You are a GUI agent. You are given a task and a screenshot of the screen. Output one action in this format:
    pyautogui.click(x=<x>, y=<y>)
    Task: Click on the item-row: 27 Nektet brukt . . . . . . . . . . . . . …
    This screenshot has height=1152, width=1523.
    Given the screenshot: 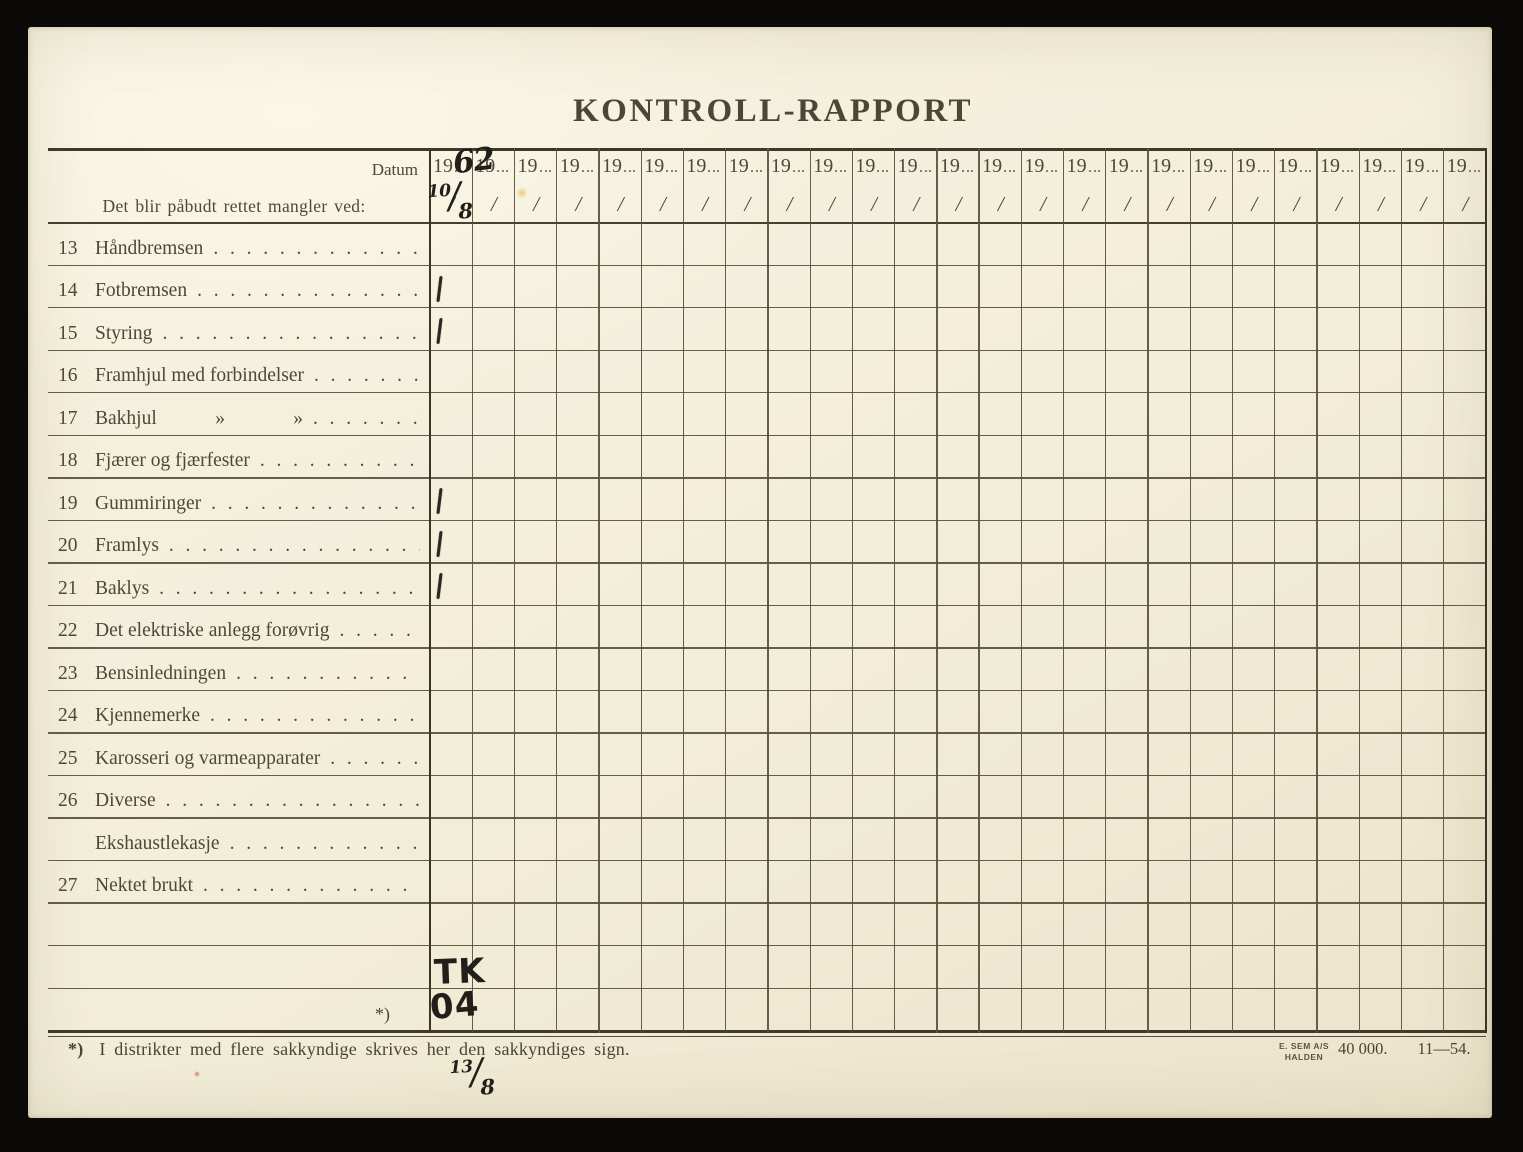 What is the action you would take?
    pyautogui.click(x=234, y=881)
    